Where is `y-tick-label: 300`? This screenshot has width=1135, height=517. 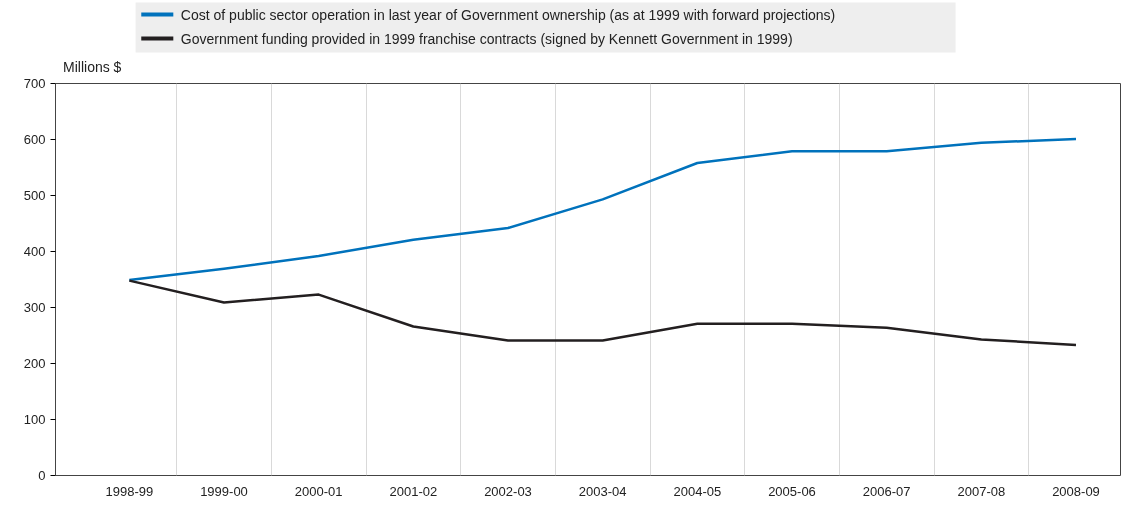 y-tick-label: 300 is located at coordinates (34, 307).